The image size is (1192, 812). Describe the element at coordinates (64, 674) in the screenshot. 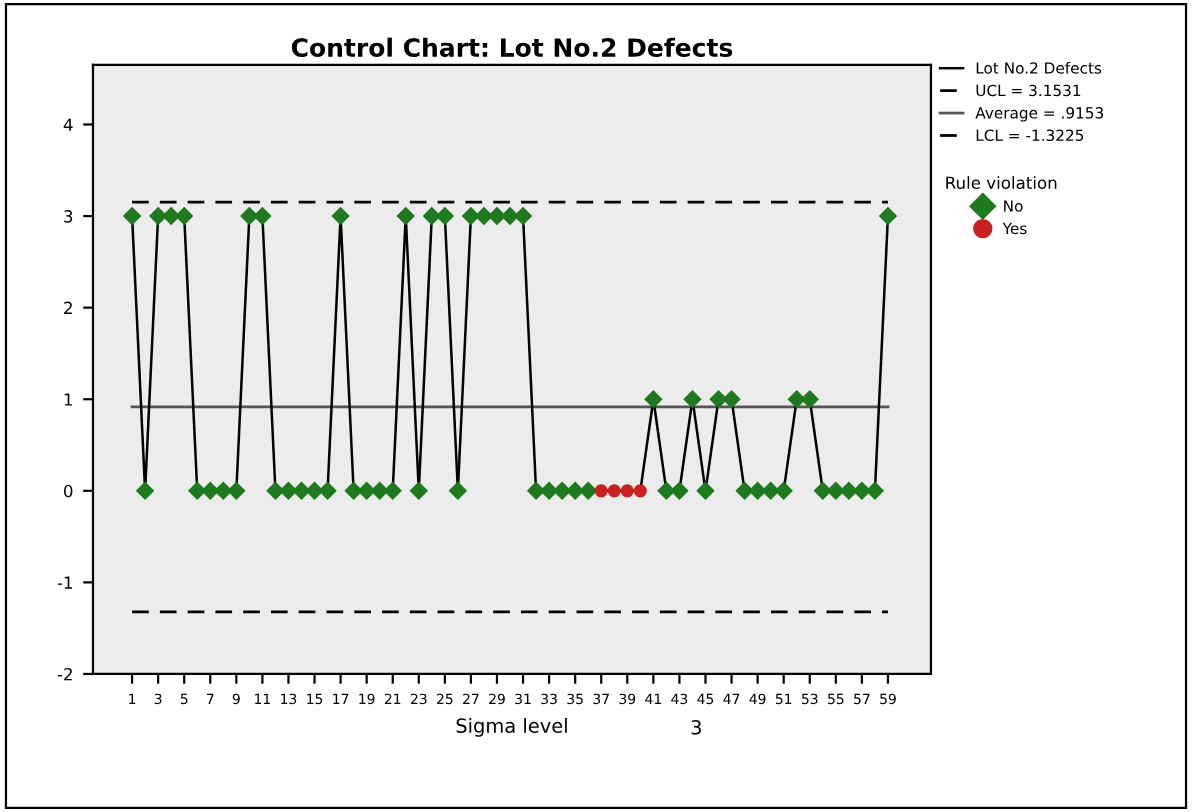

I see `y-tick-label: -2` at that location.